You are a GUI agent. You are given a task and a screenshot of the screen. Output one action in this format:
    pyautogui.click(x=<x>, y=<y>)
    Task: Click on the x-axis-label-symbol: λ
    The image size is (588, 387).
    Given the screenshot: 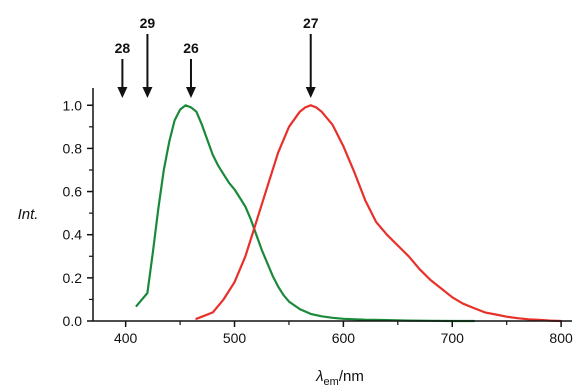 What is the action you would take?
    pyautogui.click(x=319, y=376)
    